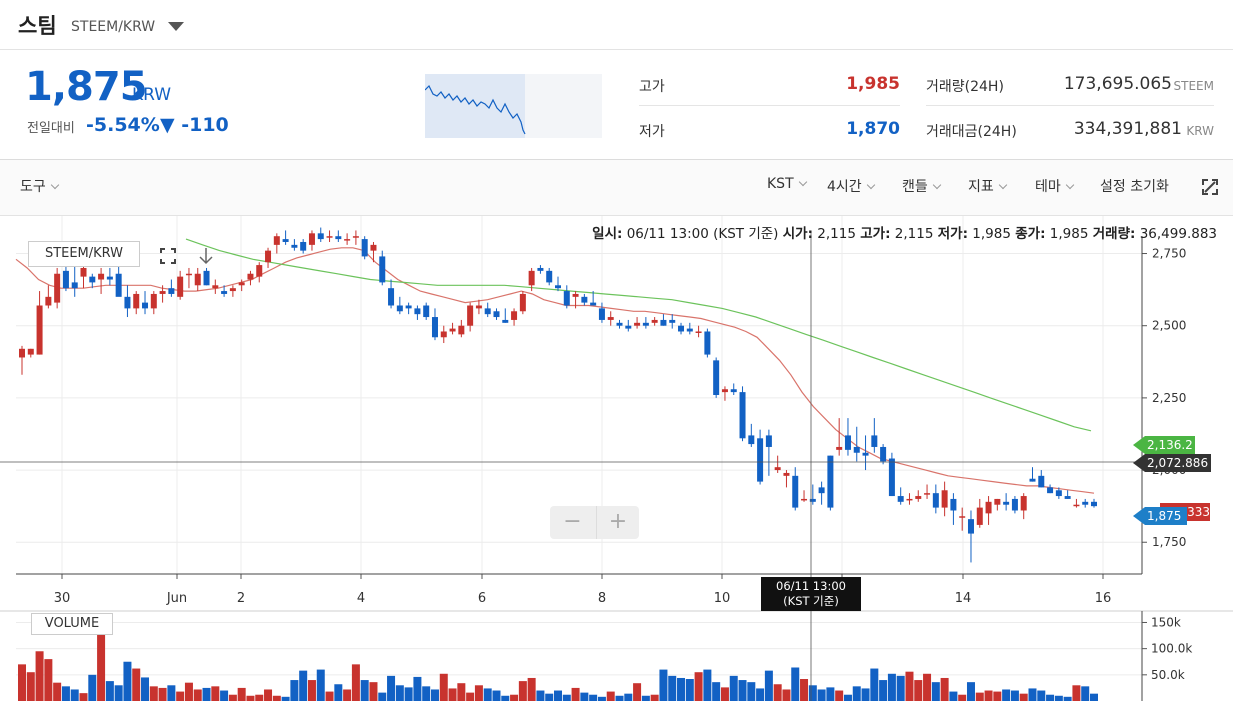  What do you see at coordinates (1134, 187) in the screenshot?
I see `reset-settings-button: 설정 초기화` at bounding box center [1134, 187].